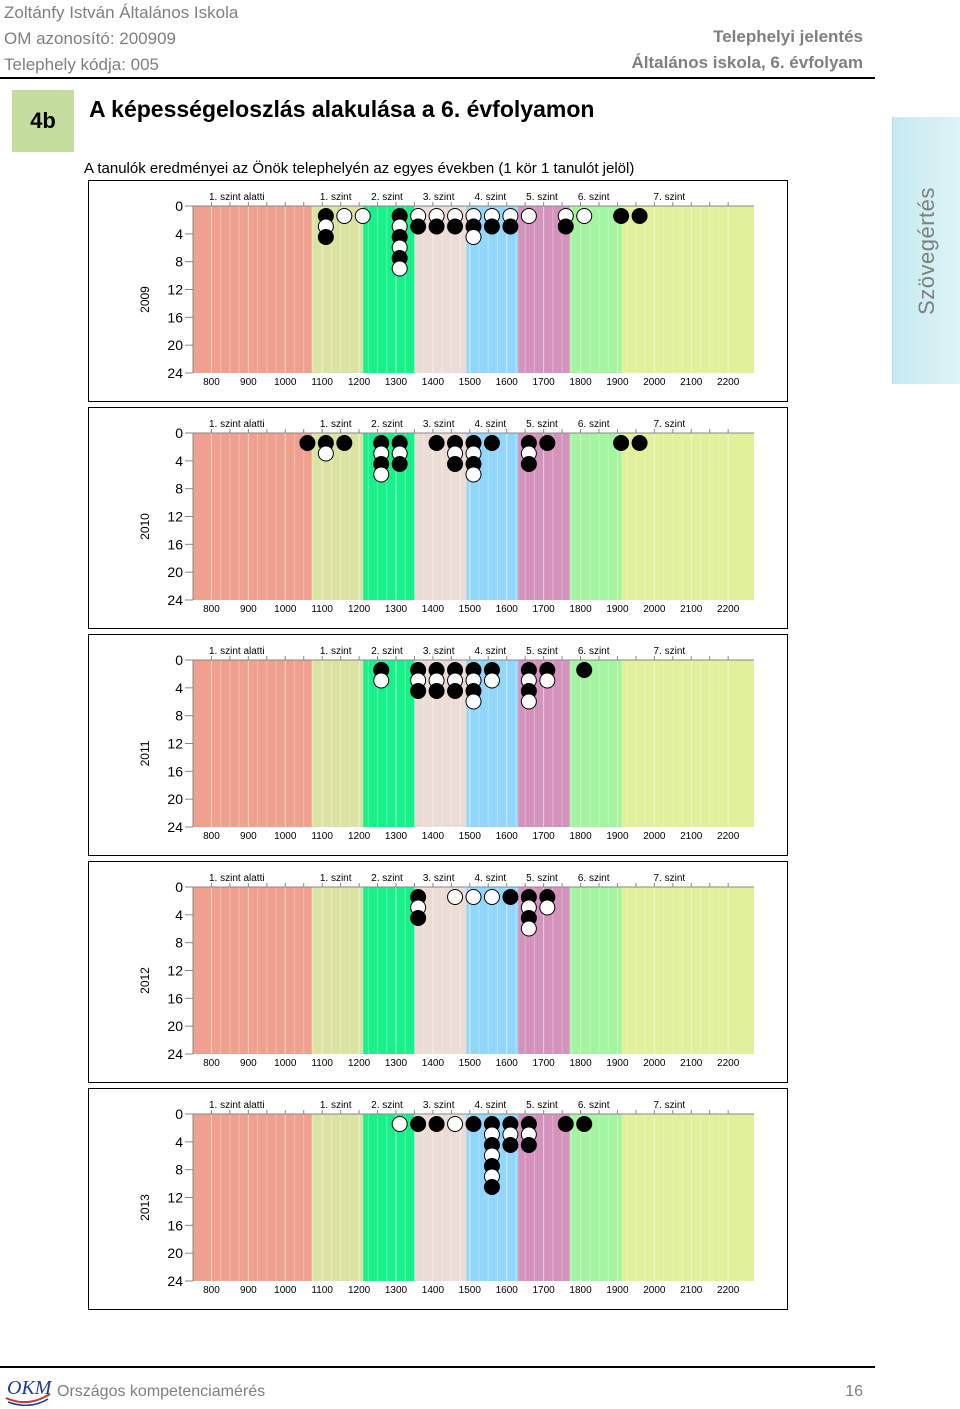 This screenshot has height=1409, width=960. What do you see at coordinates (175, 1026) in the screenshot?
I see `y-tick-label: 20` at bounding box center [175, 1026].